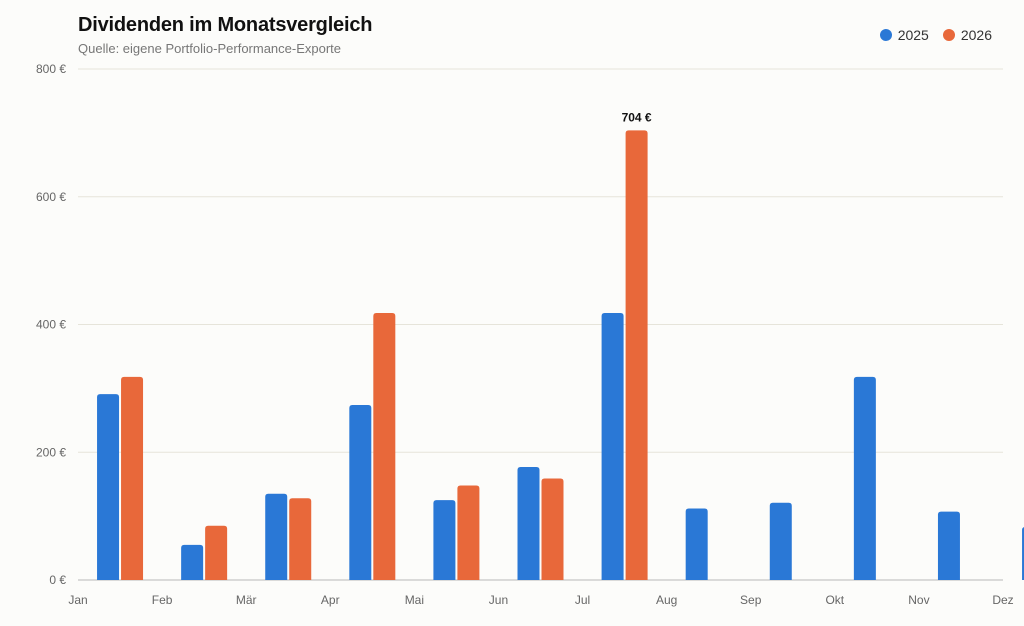 The image size is (1024, 626). Describe the element at coordinates (384, 446) in the screenshot. I see `bar-2026-Apr` at that location.